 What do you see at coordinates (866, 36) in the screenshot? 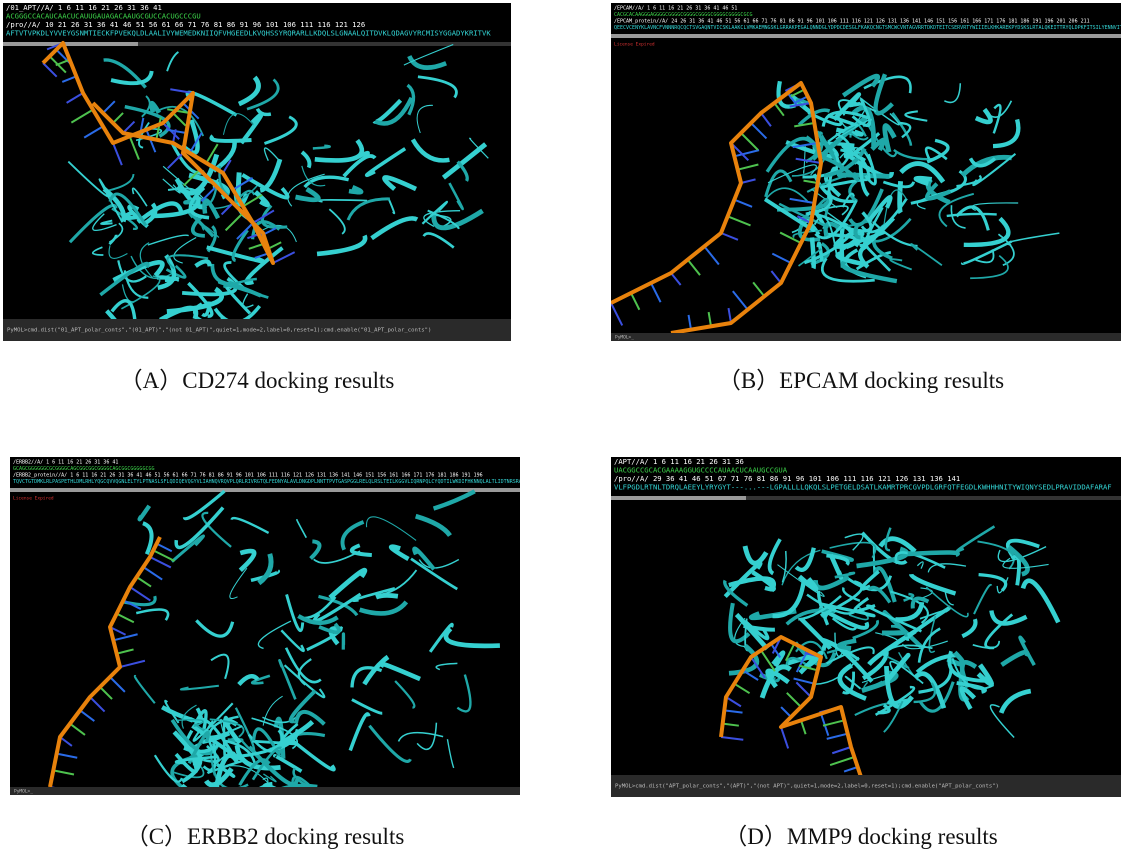
I see `scrollbar-thumb` at bounding box center [866, 36].